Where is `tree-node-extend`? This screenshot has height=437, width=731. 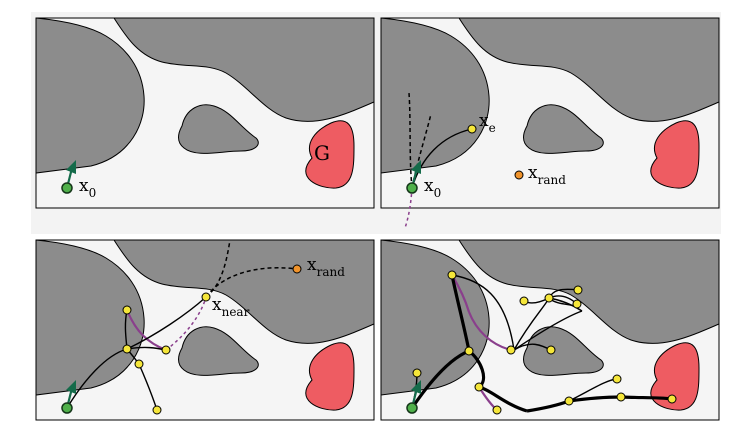 tree-node-extend is located at coordinates (472, 129).